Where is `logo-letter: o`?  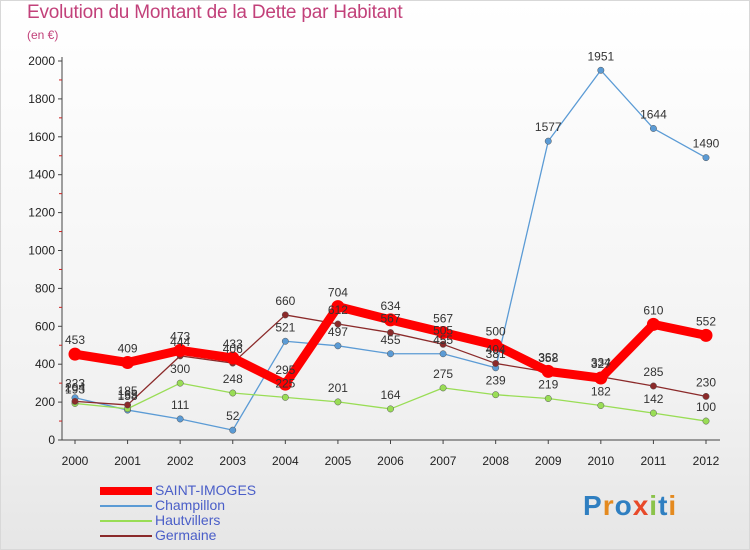
logo-letter: o is located at coordinates (623, 505).